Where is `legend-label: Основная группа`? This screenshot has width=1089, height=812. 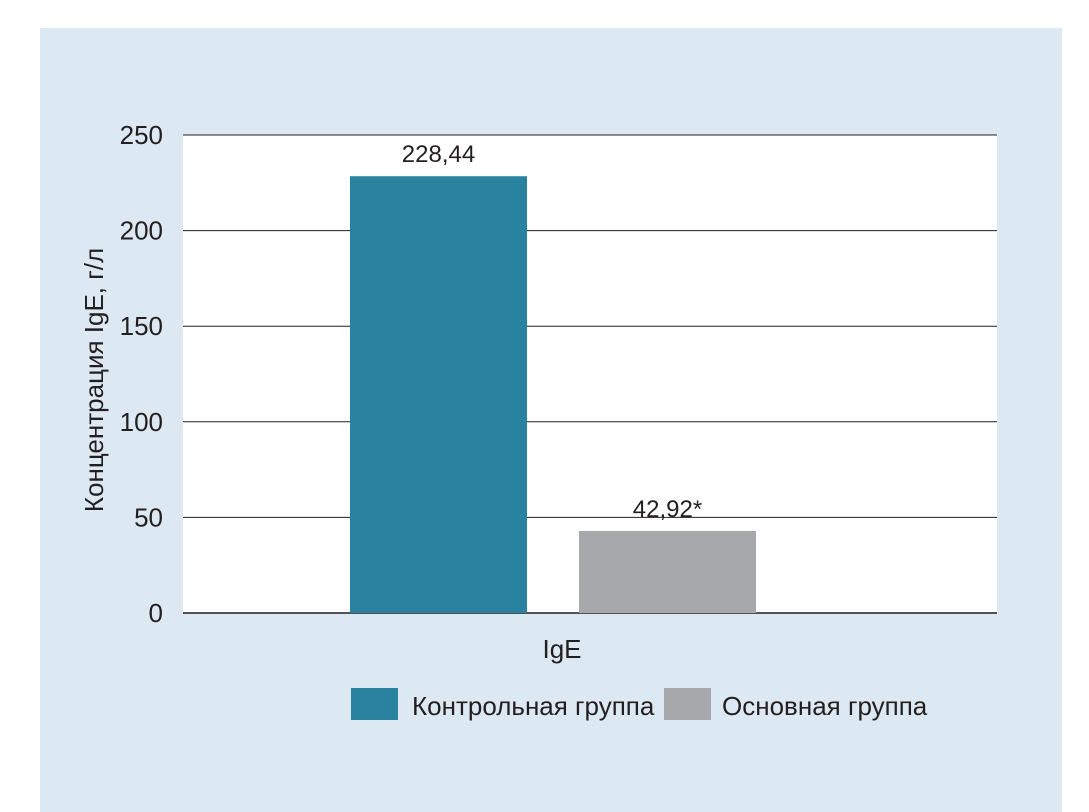
legend-label: Основная группа is located at coordinates (825, 706).